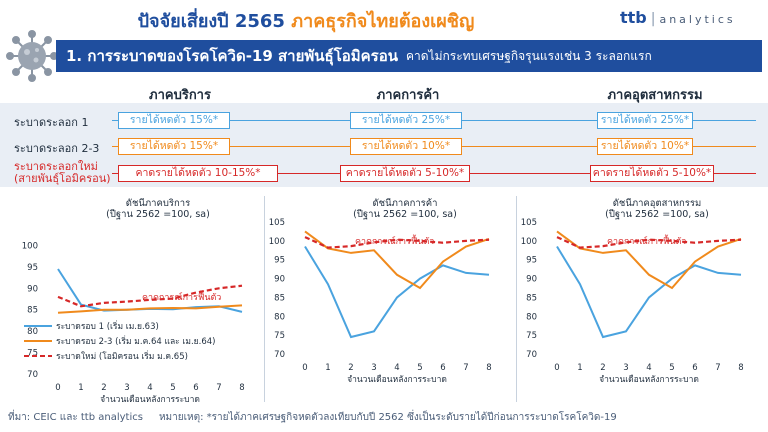 The height and width of the screenshot is (432, 768). I want to click on impact-cell: คาดรายได้หดตัว 10-15%*, so click(198, 173).